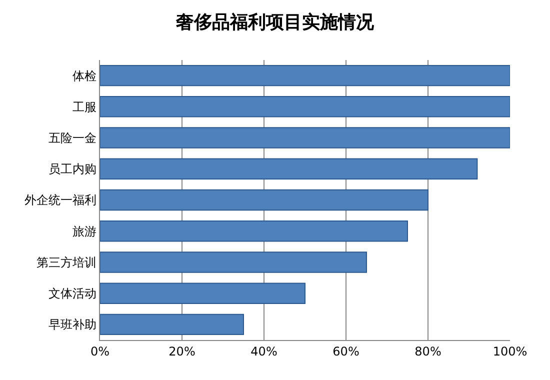 The height and width of the screenshot is (380, 550). Describe the element at coordinates (72, 293) in the screenshot. I see `y-tick-label: 文体活动` at that location.